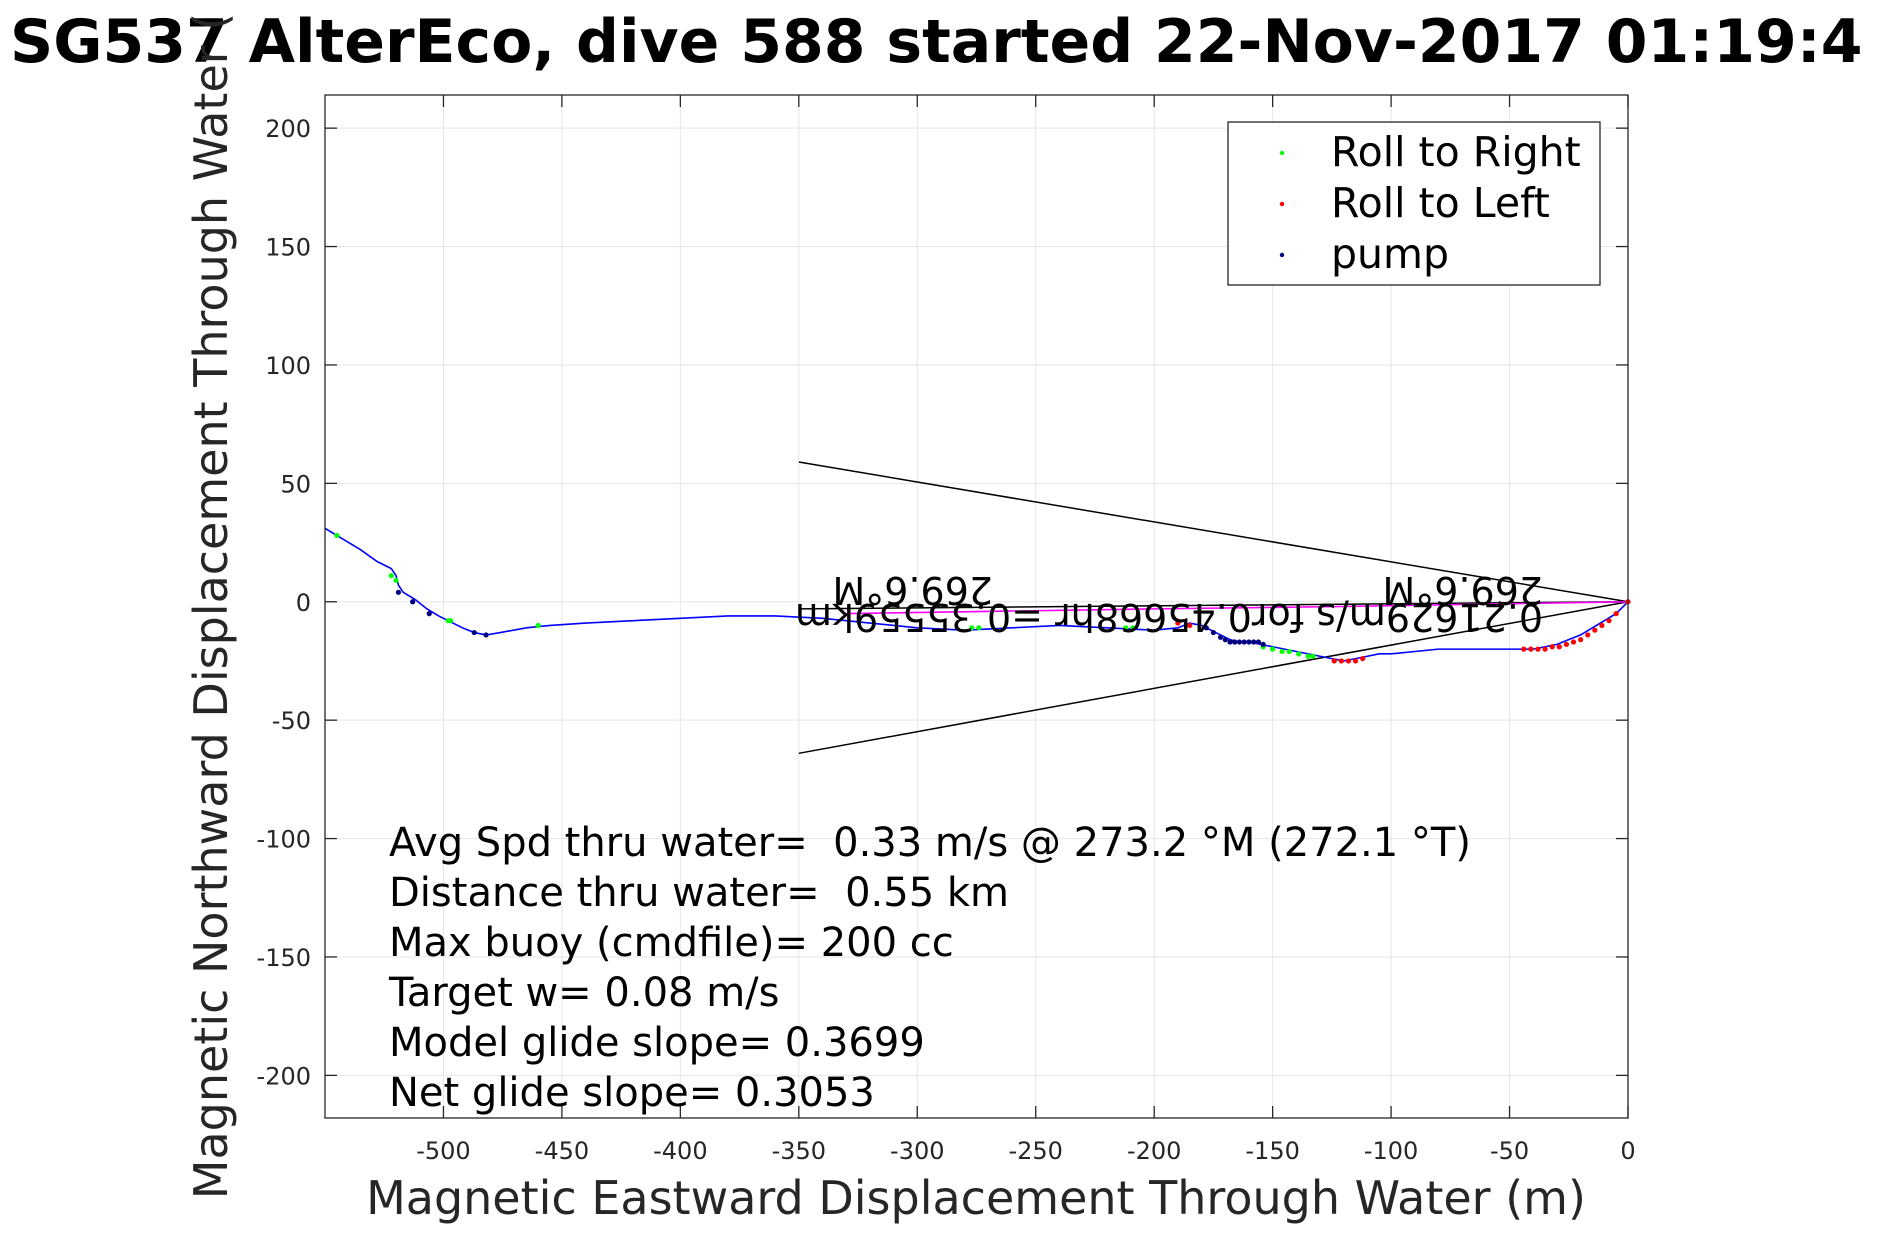 This screenshot has height=1260, width=1890. Describe the element at coordinates (1272, 1151) in the screenshot. I see `x-tick-label: -150` at that location.